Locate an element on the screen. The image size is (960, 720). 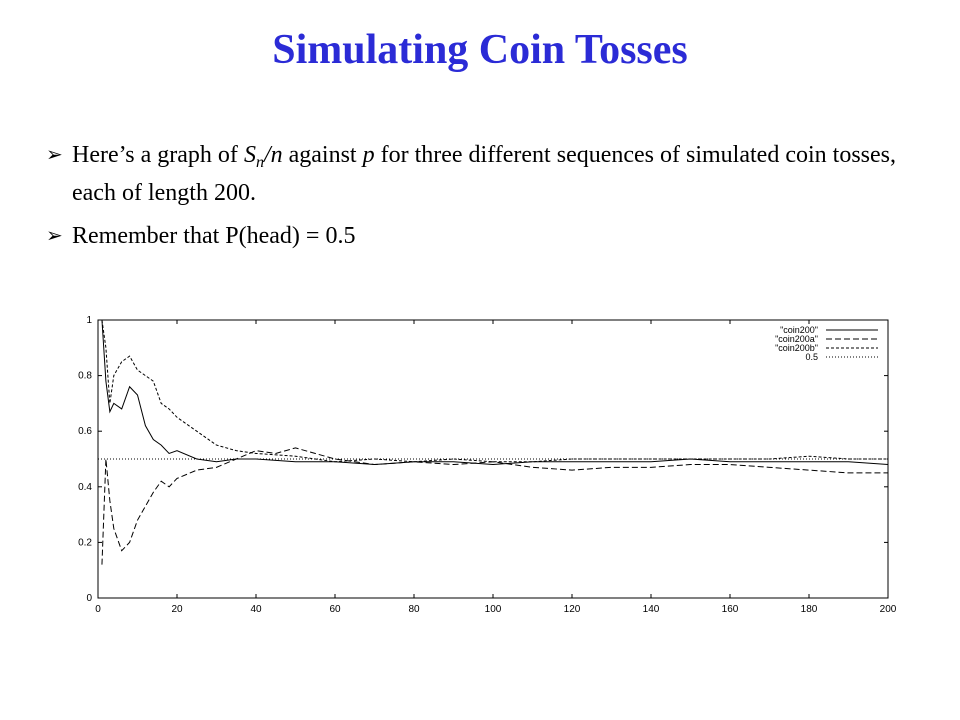
y-tick-label: 0 is located at coordinates (89, 598).